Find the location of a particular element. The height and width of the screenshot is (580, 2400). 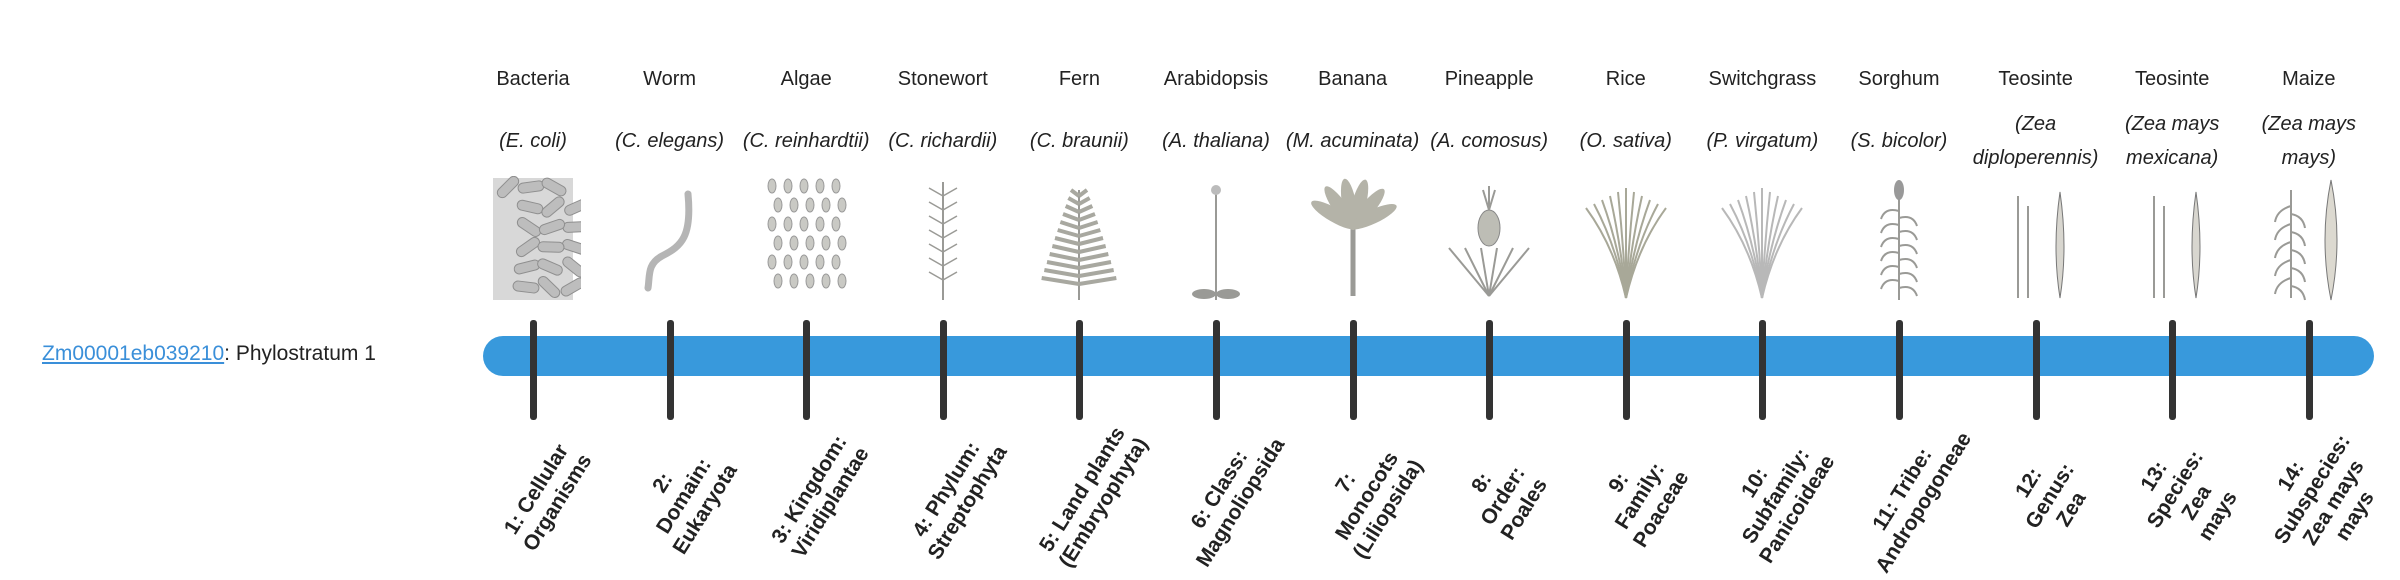

species-text: (C. elegans) is located at coordinates (670, 141).